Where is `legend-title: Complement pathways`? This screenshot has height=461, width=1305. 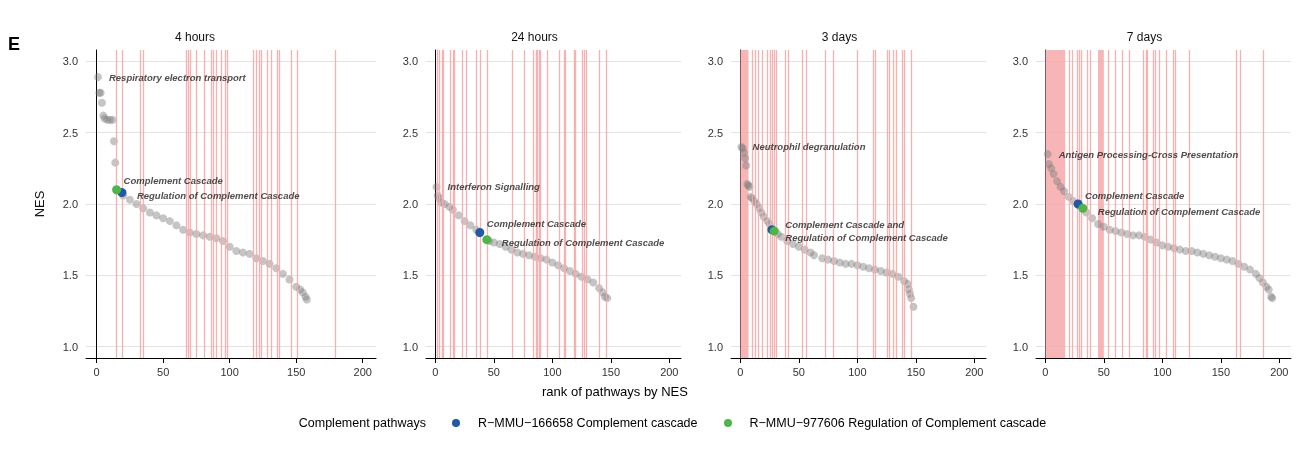 legend-title: Complement pathways is located at coordinates (362, 423).